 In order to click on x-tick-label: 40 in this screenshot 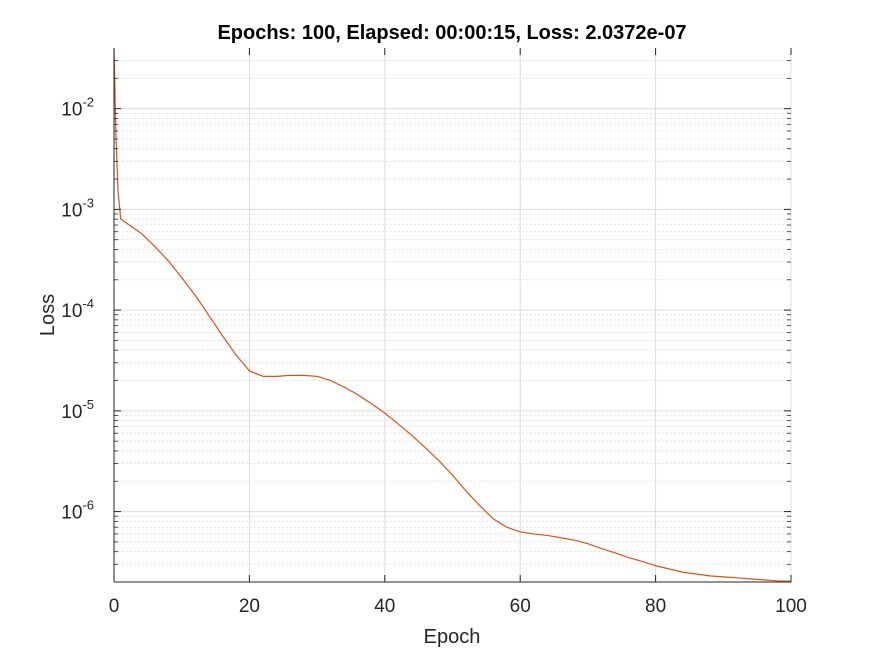, I will do `click(384, 606)`.